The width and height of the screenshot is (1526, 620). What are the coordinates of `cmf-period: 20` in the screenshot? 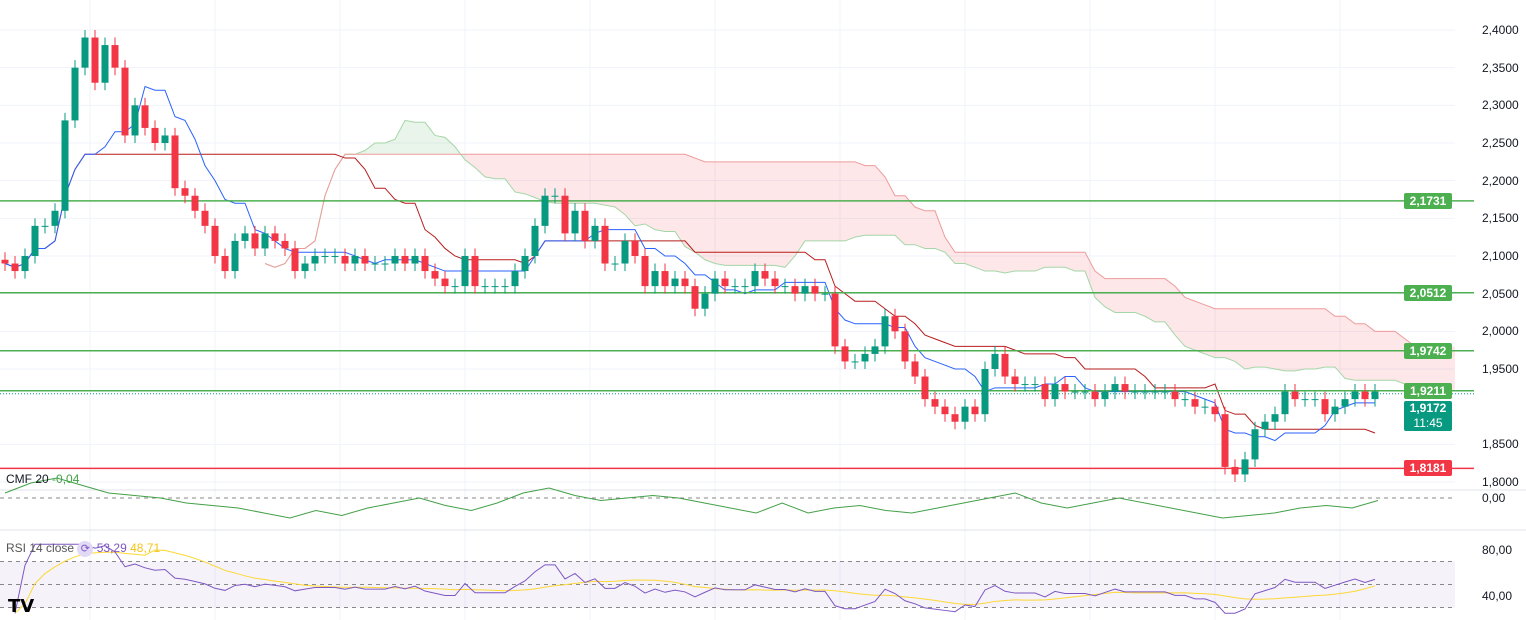 It's located at (42, 479).